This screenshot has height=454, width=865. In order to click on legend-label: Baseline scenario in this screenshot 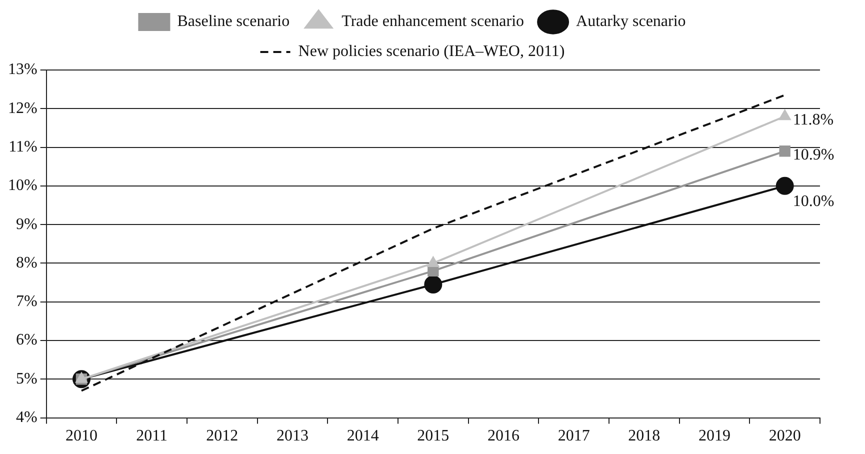, I will do `click(233, 21)`.